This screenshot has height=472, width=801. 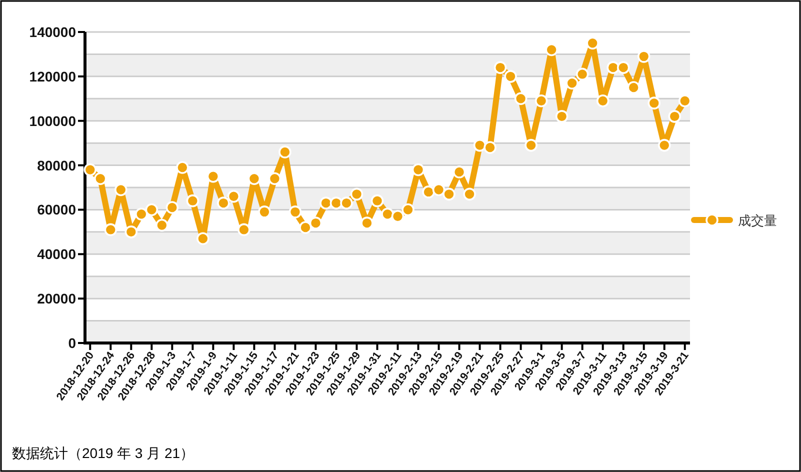 What do you see at coordinates (757, 220) in the screenshot?
I see `legend-label: 成交量` at bounding box center [757, 220].